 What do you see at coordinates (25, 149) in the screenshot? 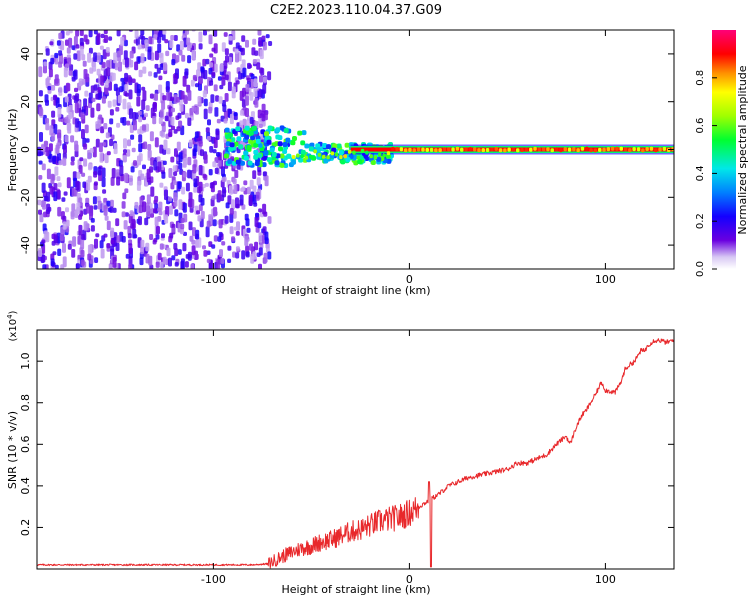
I see `y-tick-label: 0` at bounding box center [25, 149].